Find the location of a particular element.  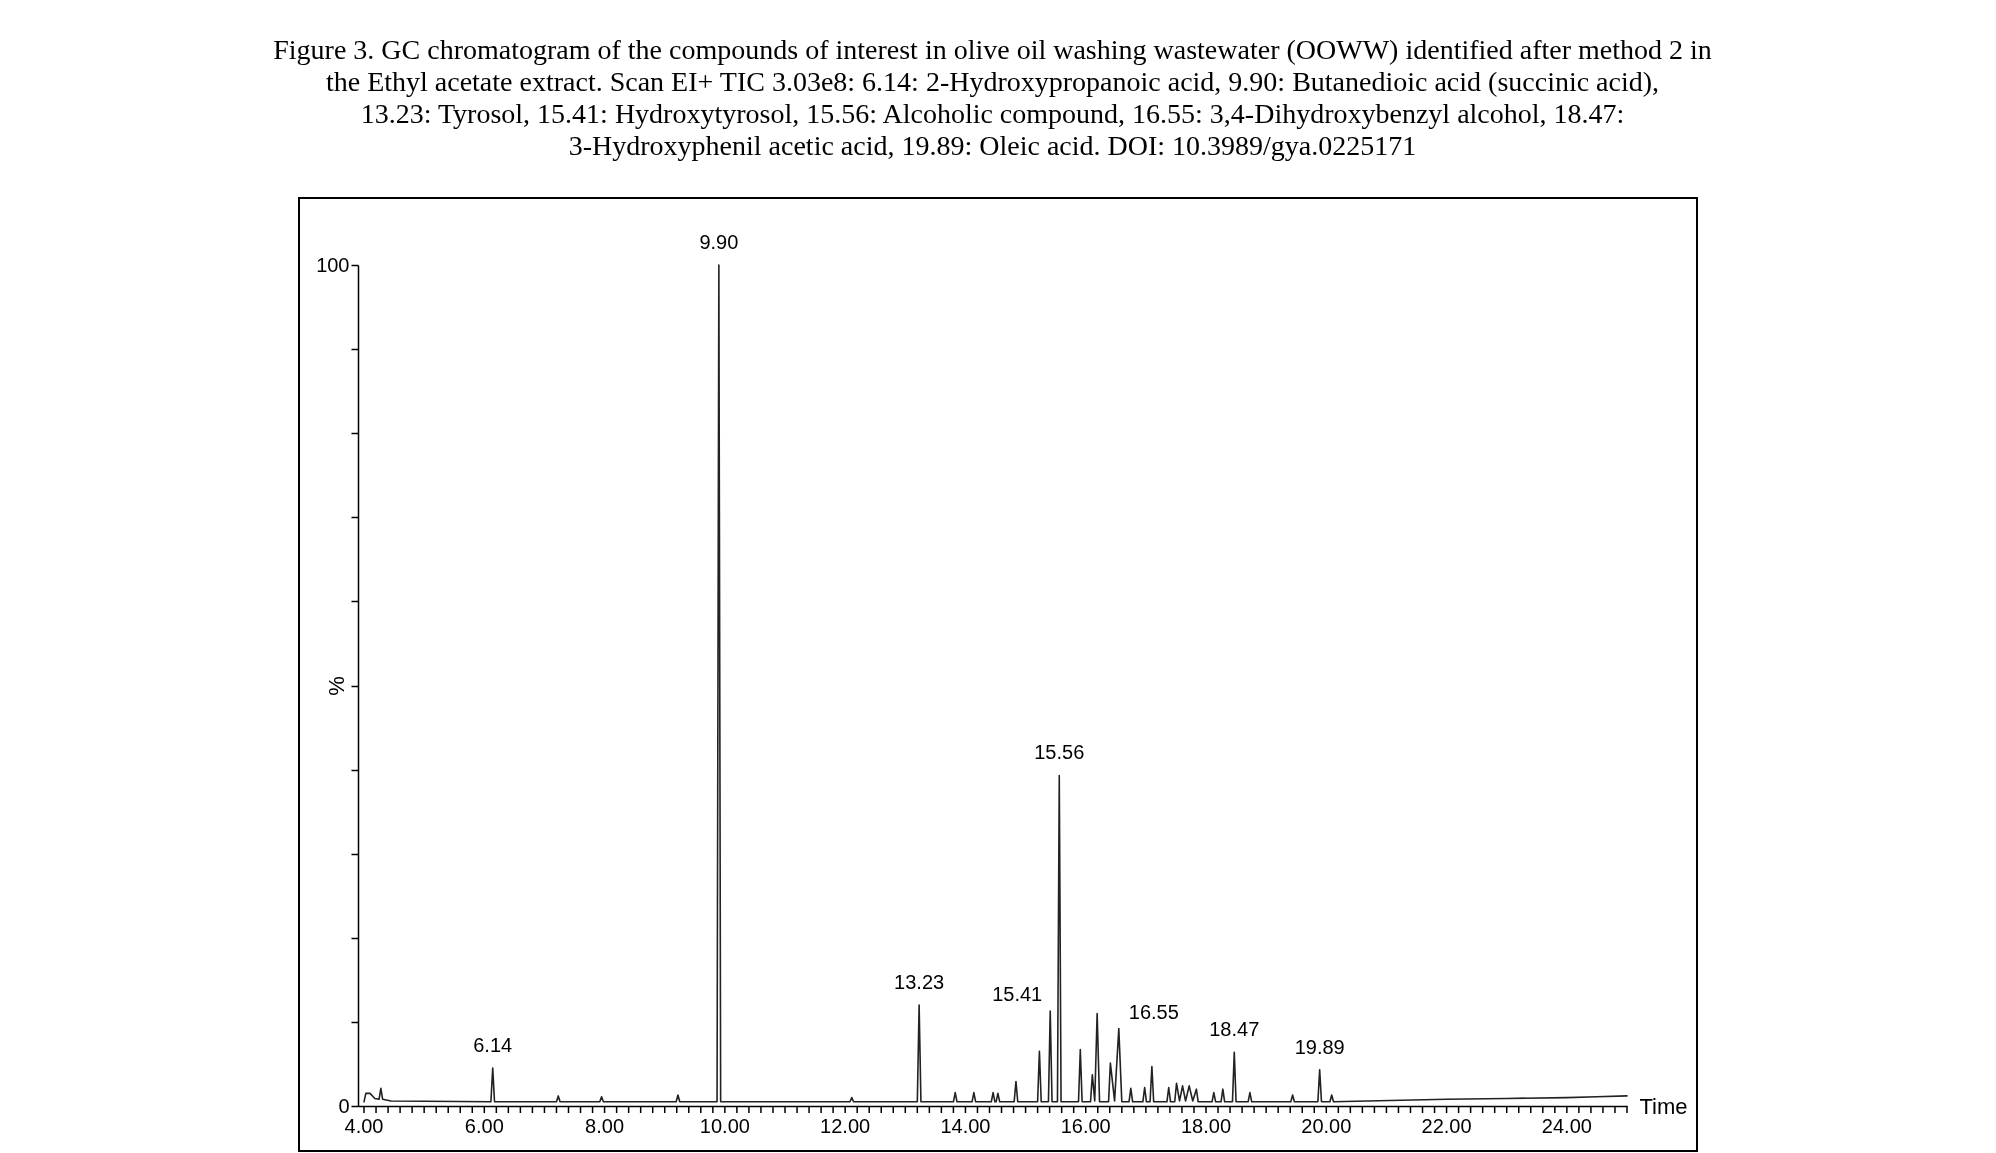

x-tick-label: 6.00 is located at coordinates (484, 1126).